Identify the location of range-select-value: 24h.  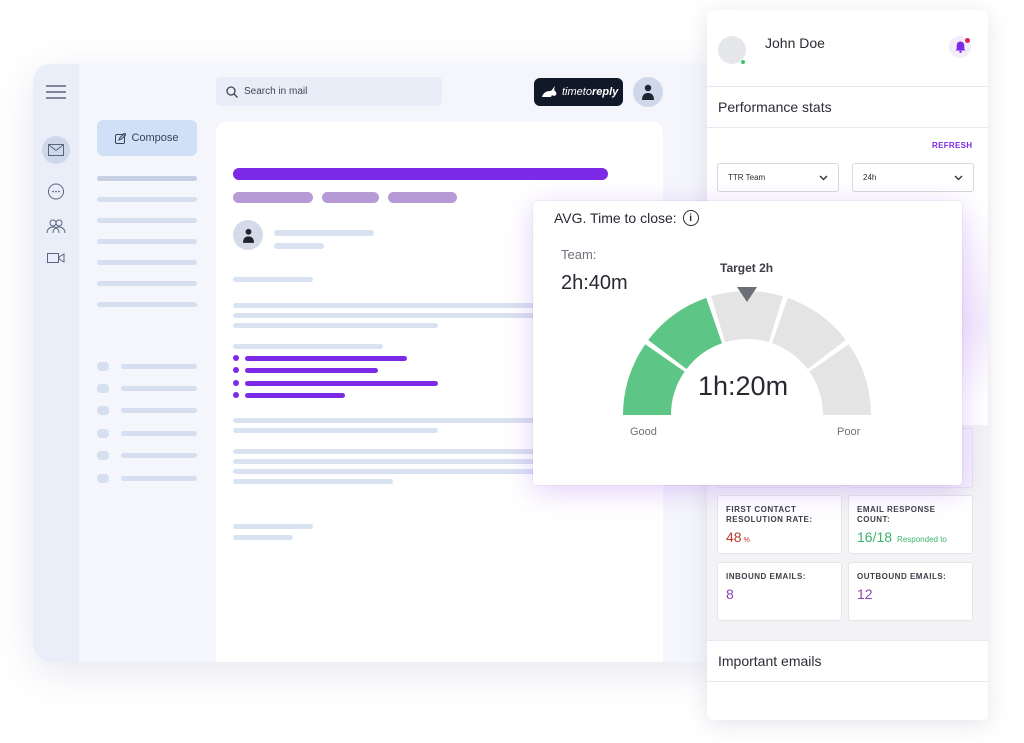
(870, 177).